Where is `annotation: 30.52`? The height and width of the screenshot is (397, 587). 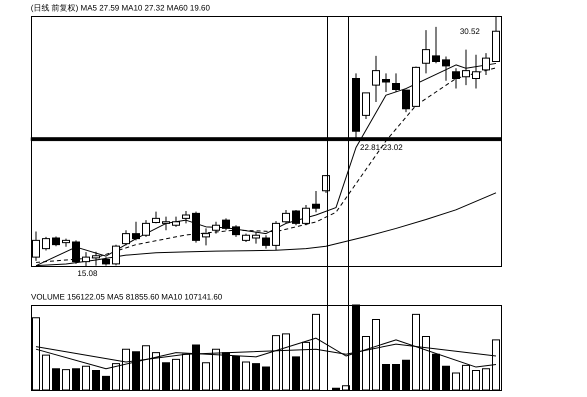 annotation: 30.52 is located at coordinates (470, 31).